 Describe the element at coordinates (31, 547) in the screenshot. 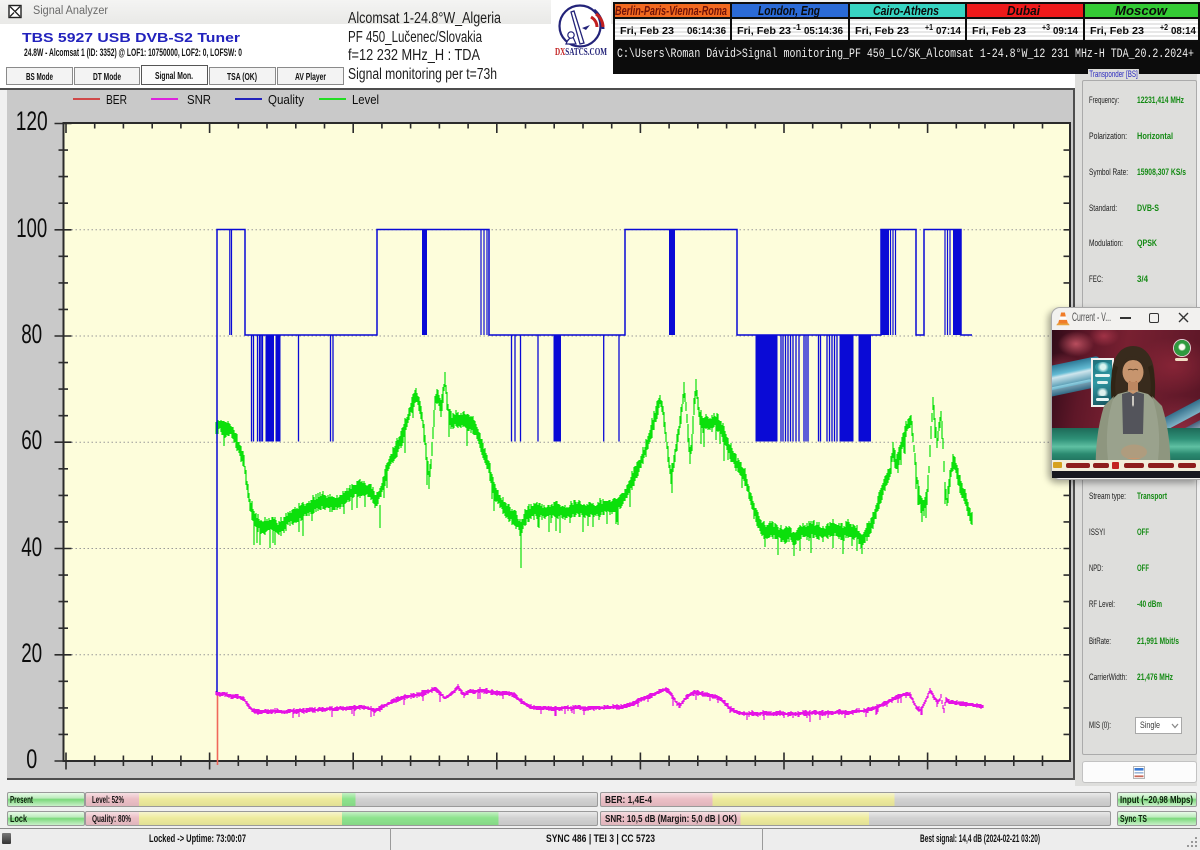

I see `svg-text: 40` at that location.